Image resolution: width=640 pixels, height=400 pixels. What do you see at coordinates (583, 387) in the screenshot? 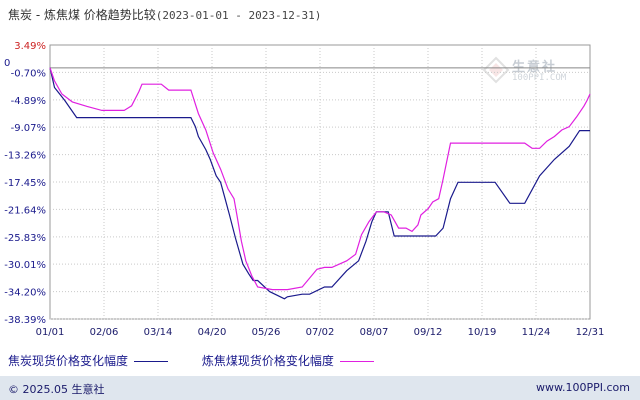
I see `footer-site-link: www.100PPI.com` at bounding box center [583, 387].